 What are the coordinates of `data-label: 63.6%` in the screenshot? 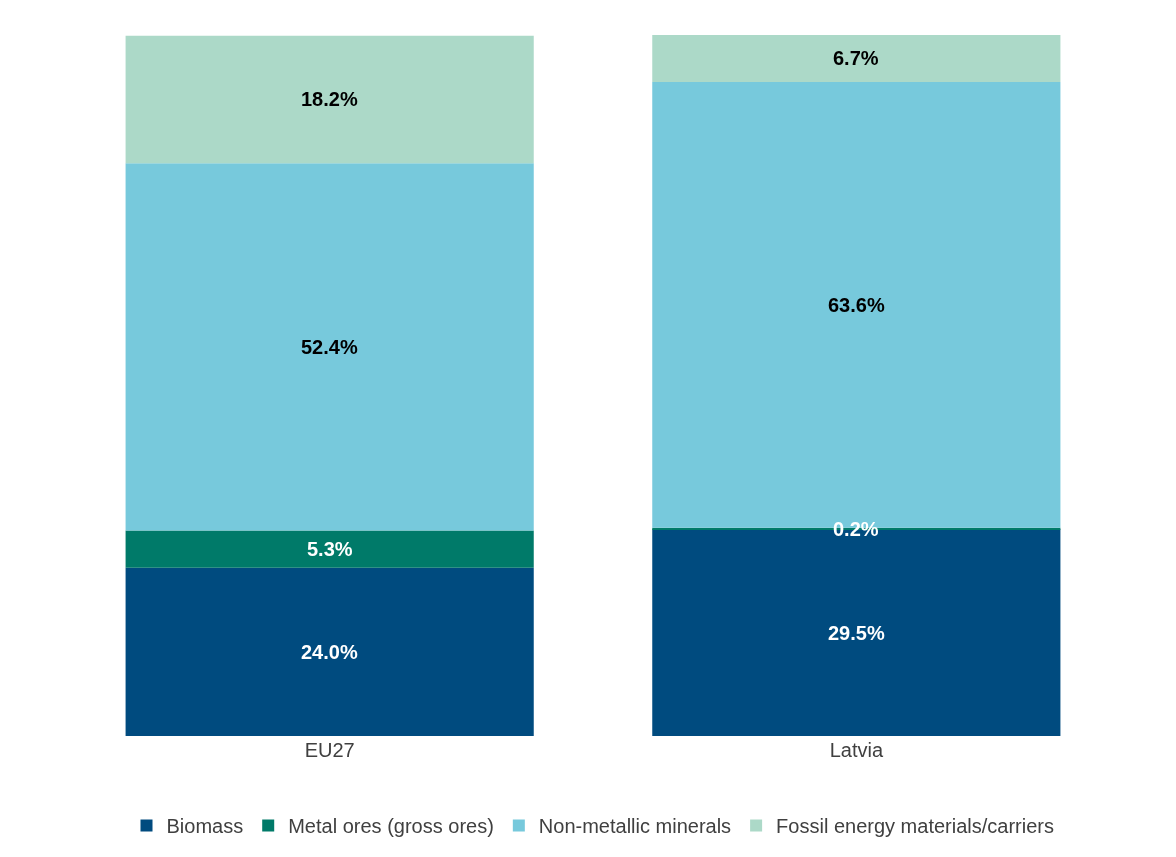 It's located at (856, 305).